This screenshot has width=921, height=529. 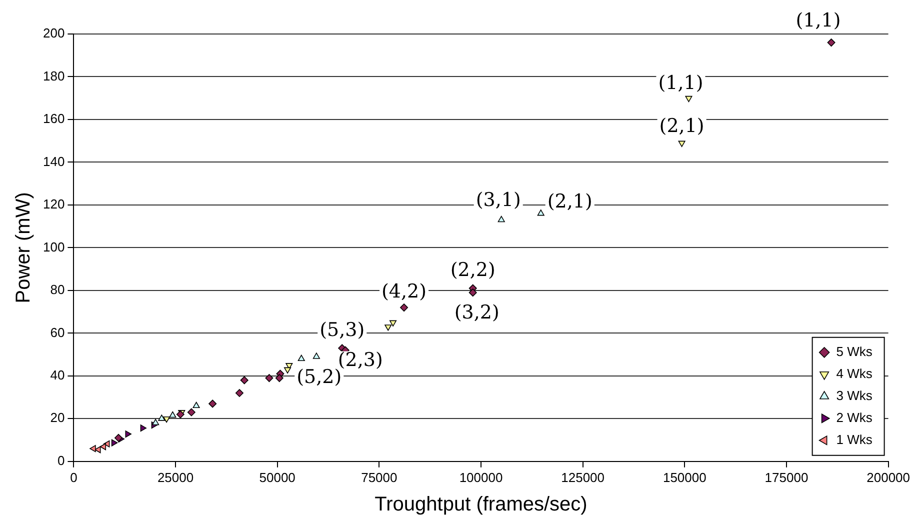 What do you see at coordinates (854, 439) in the screenshot?
I see `legend-label: 1 Wks` at bounding box center [854, 439].